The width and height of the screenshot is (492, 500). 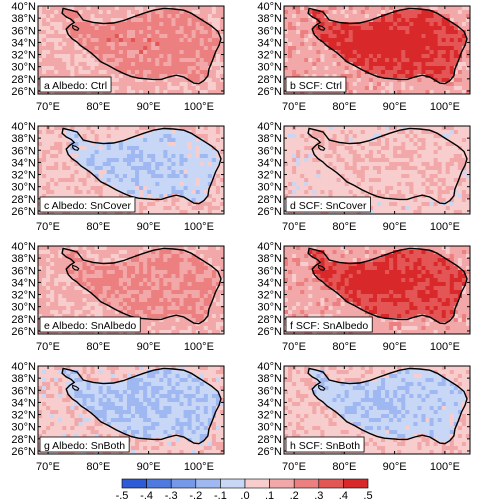 What do you see at coordinates (377, 170) in the screenshot?
I see `map-frame` at bounding box center [377, 170].